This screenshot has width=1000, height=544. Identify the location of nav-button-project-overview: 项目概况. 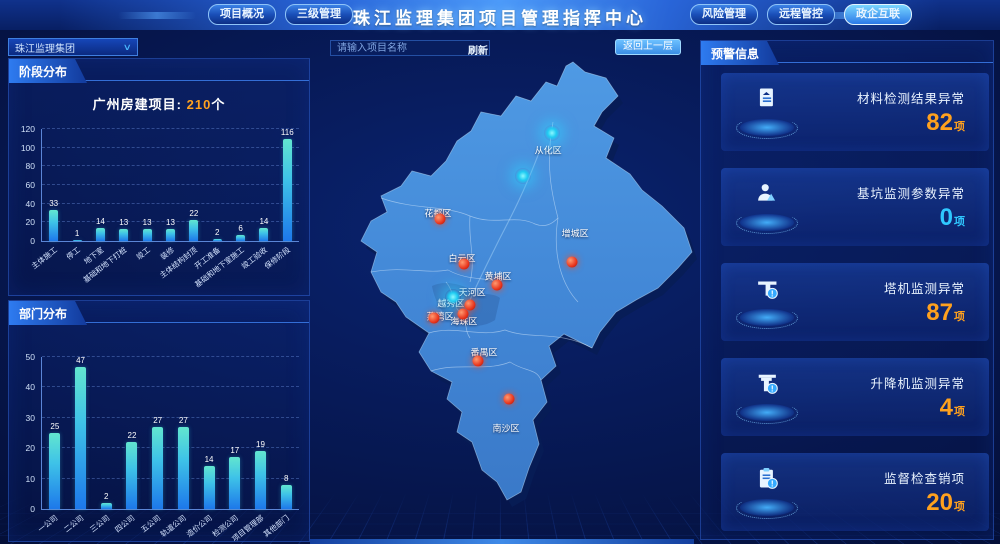
(242, 14).